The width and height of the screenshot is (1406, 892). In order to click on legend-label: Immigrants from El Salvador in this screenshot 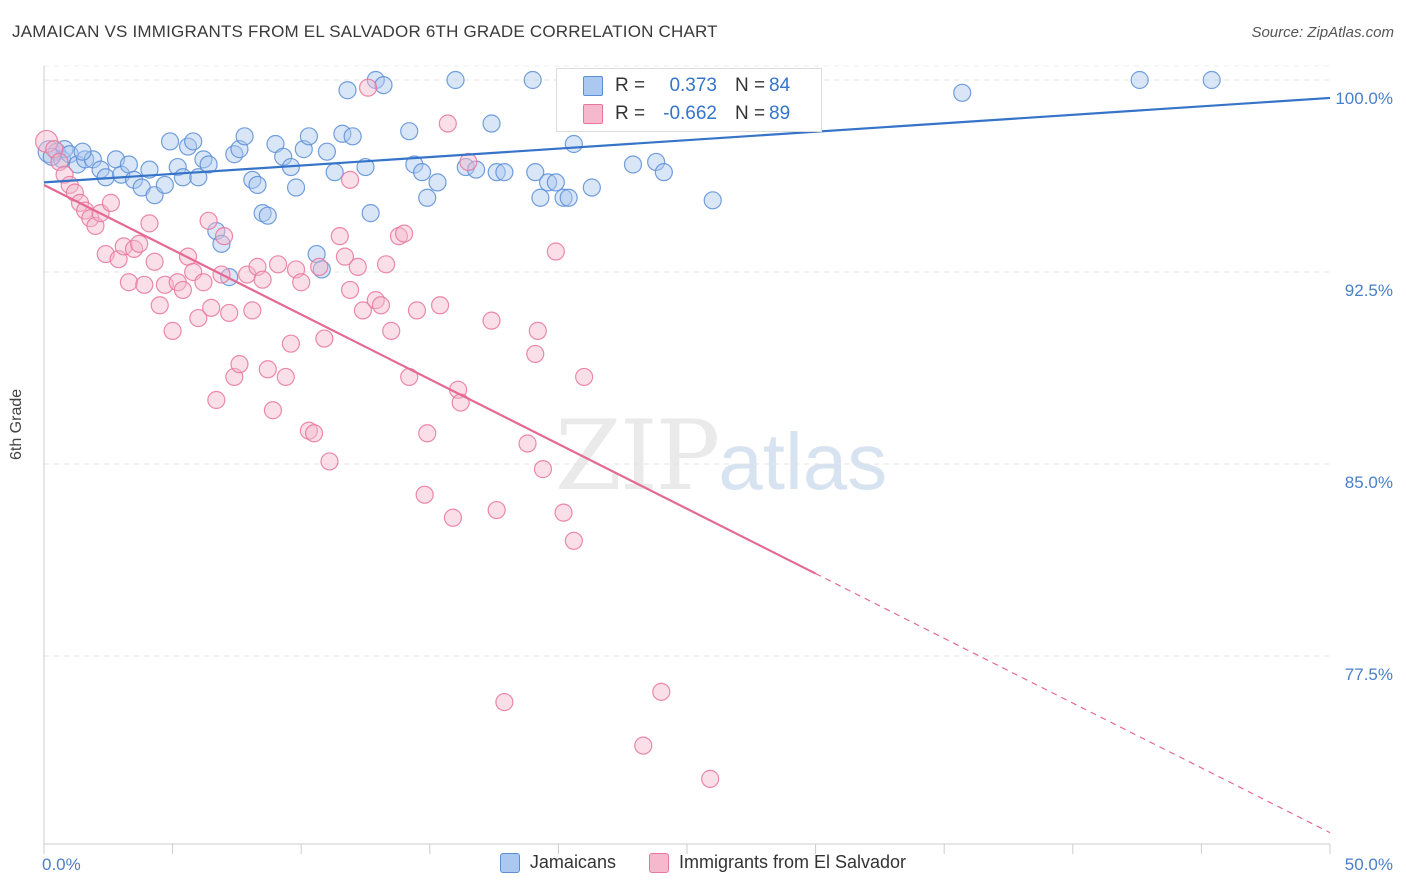, I will do `click(792, 862)`.